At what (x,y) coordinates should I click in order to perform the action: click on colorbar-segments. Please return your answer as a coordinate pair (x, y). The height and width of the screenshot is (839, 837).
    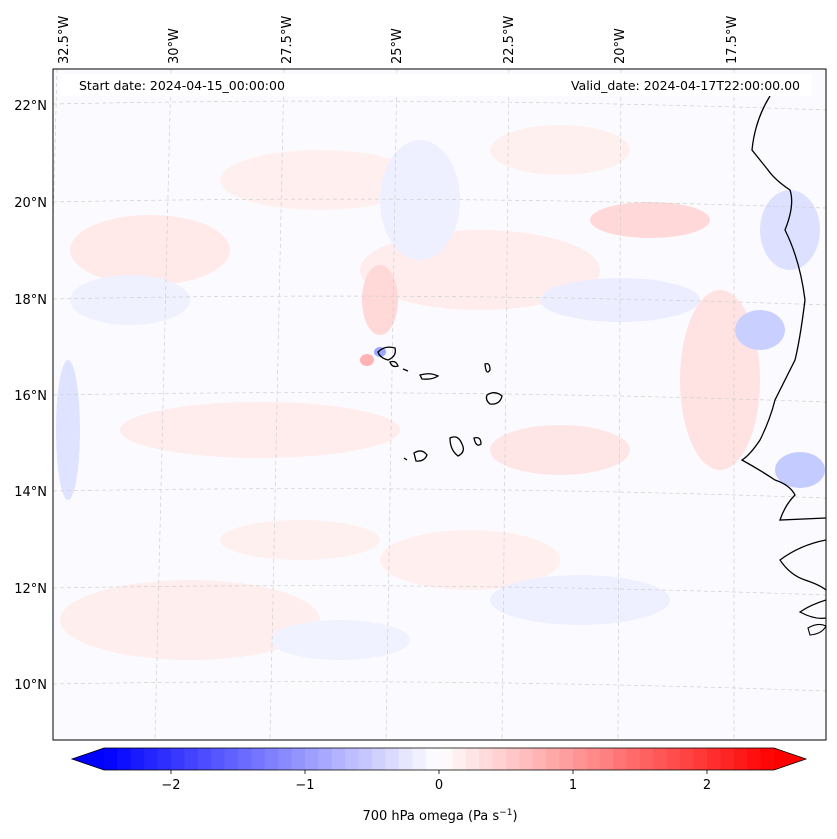
    Looking at the image, I should click on (439, 759).